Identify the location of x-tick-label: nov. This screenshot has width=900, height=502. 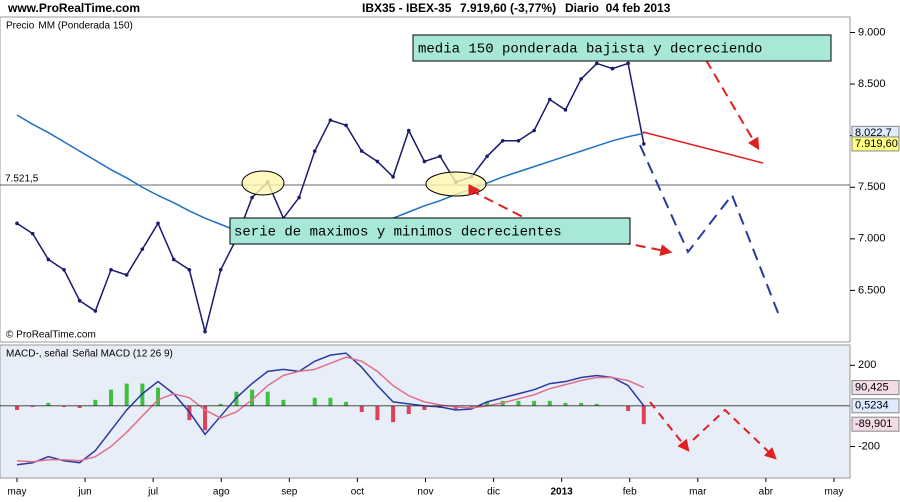
(425, 492).